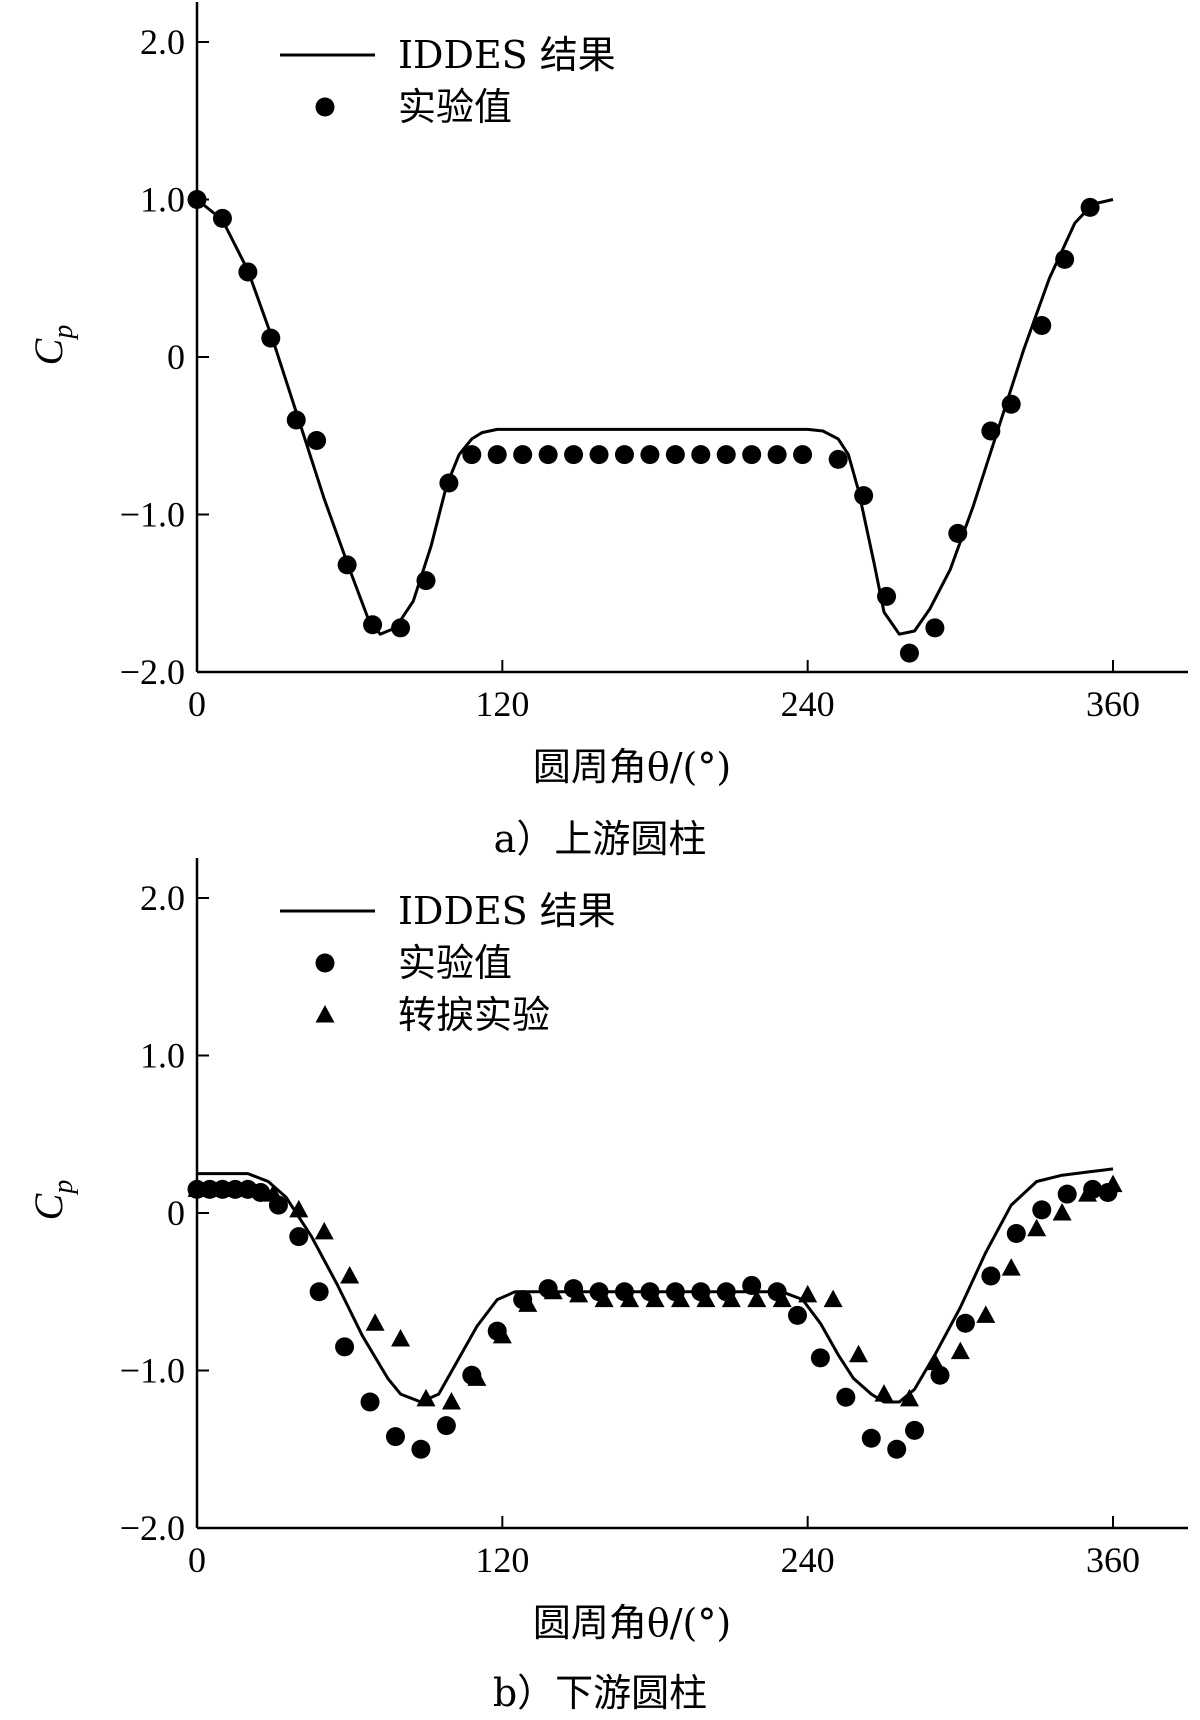  I want to click on y-axis-label-a: Cp, so click(52, 345).